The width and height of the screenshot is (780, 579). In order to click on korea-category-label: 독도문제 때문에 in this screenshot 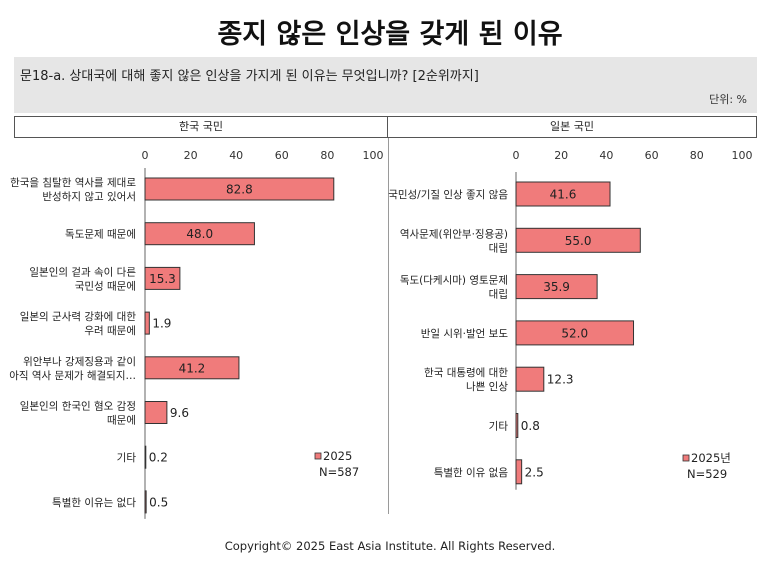, I will do `click(100, 235)`.